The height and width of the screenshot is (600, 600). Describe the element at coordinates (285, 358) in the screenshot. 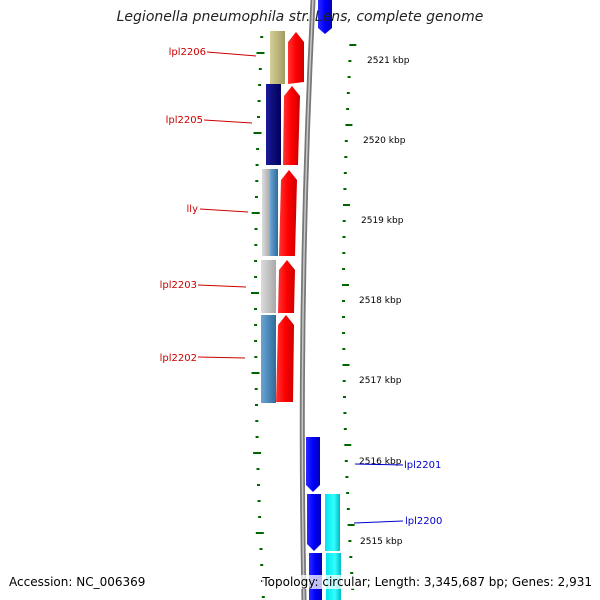

I see `gene-arrow-lpl2202` at that location.